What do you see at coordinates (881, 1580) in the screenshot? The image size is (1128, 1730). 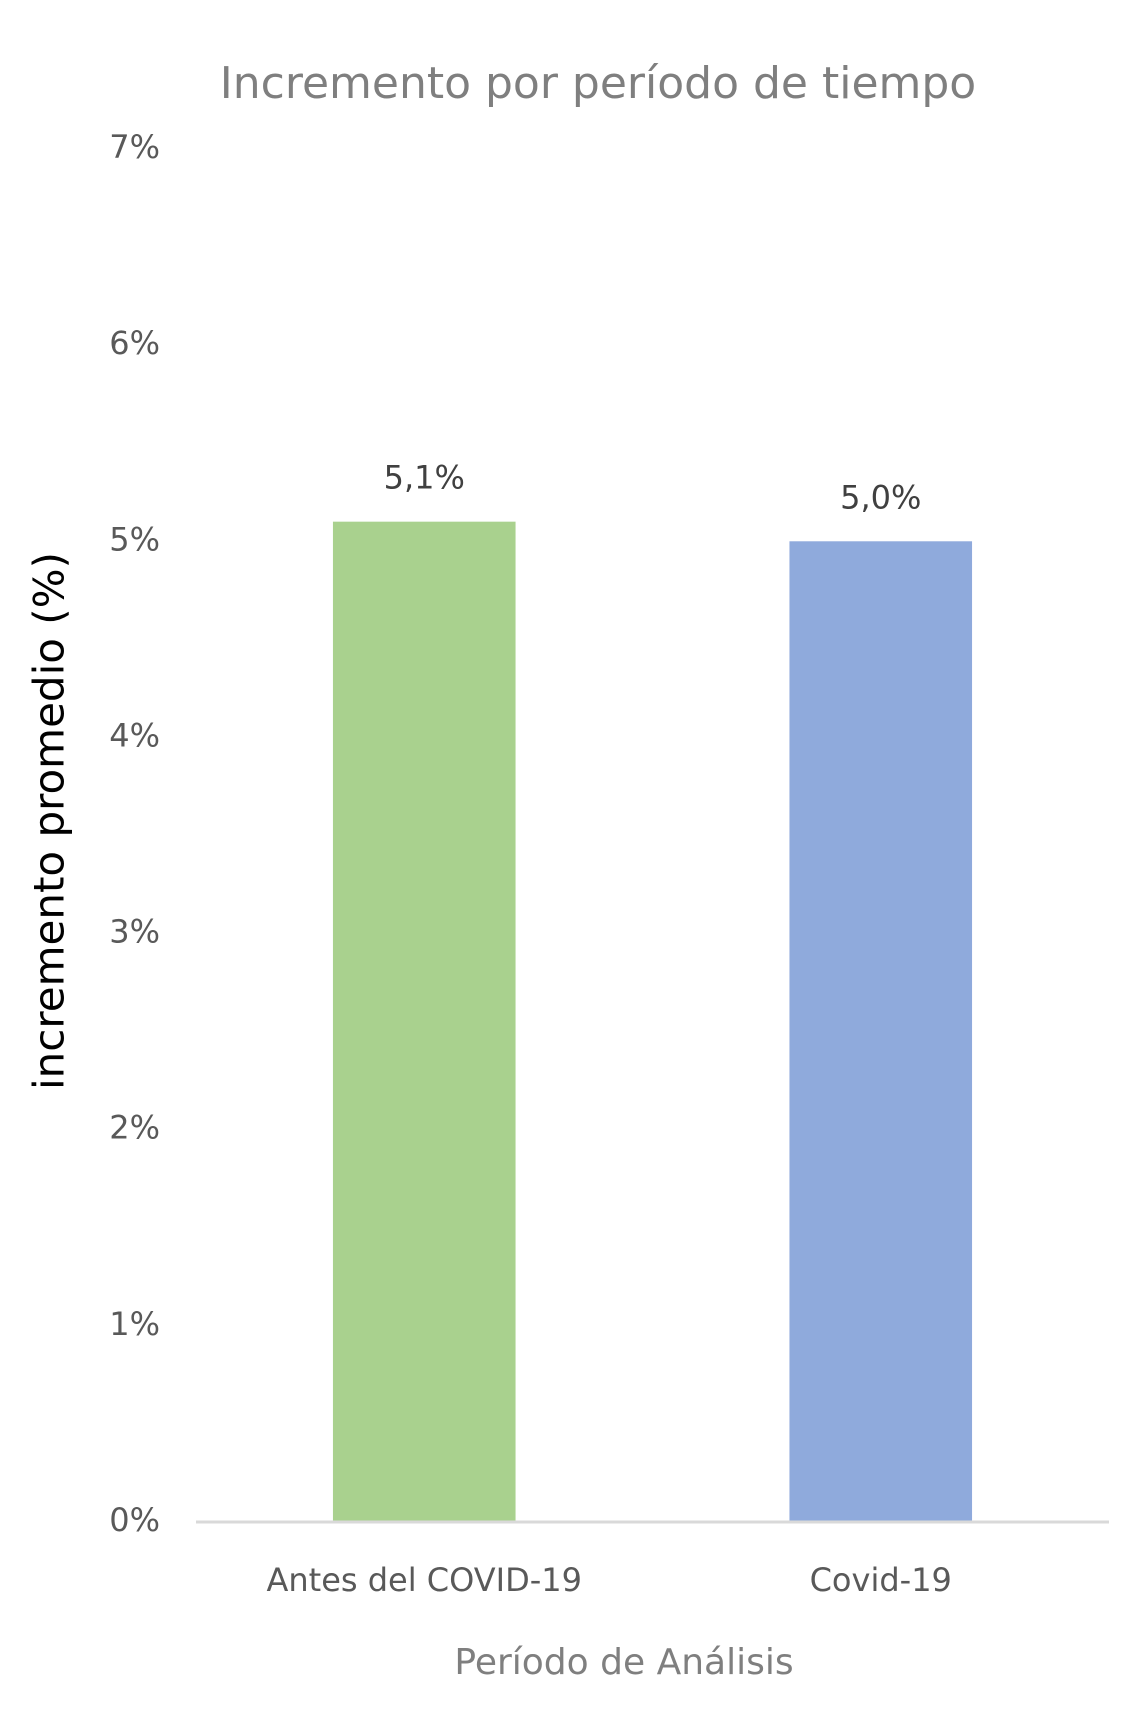 I see `x-tick-label: Covid-19` at bounding box center [881, 1580].